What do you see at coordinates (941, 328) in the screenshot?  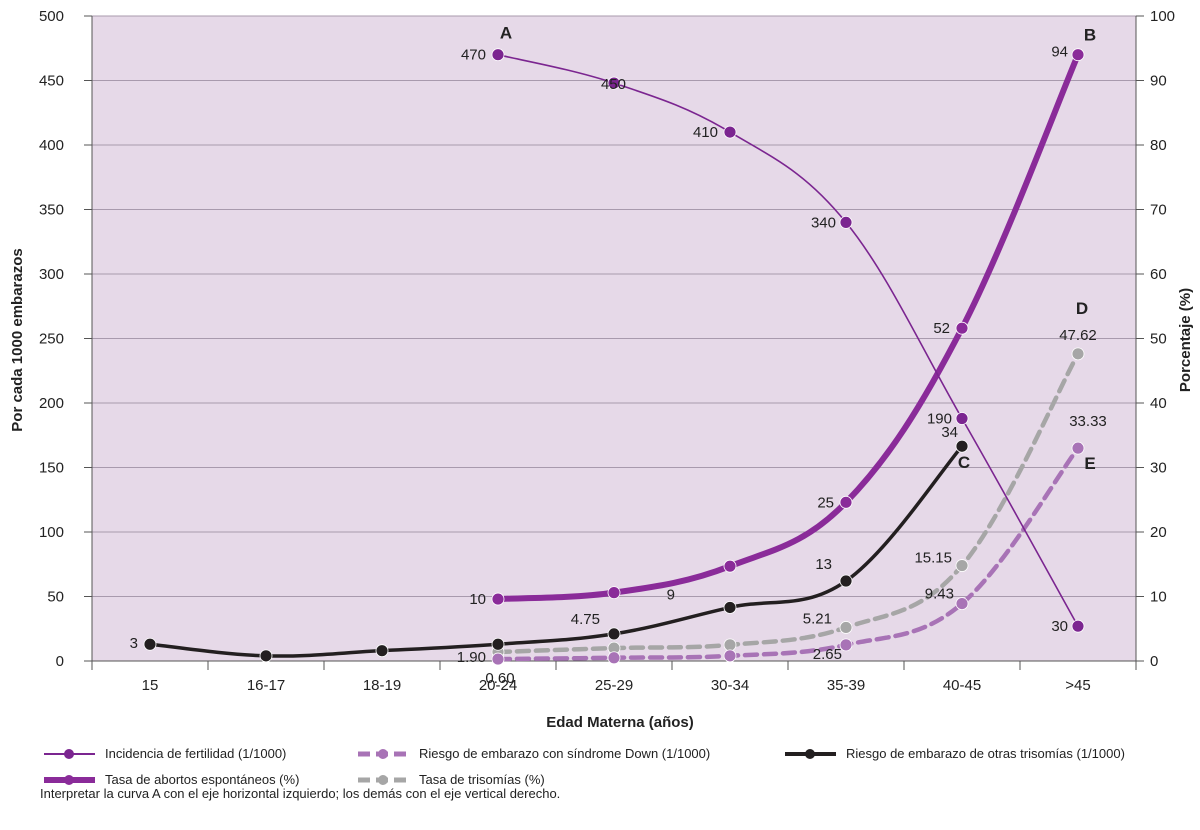 I see `data-label: 52` at bounding box center [941, 328].